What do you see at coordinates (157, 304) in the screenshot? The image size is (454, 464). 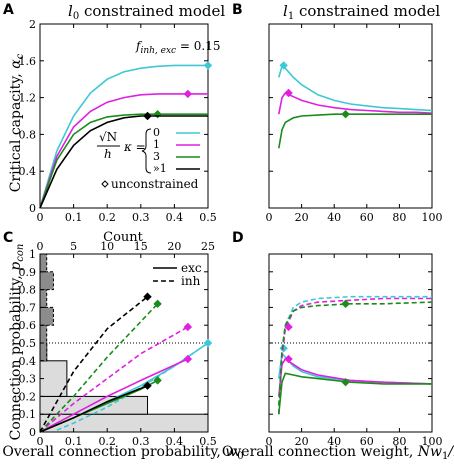 I see `marker-green-inh` at bounding box center [157, 304].